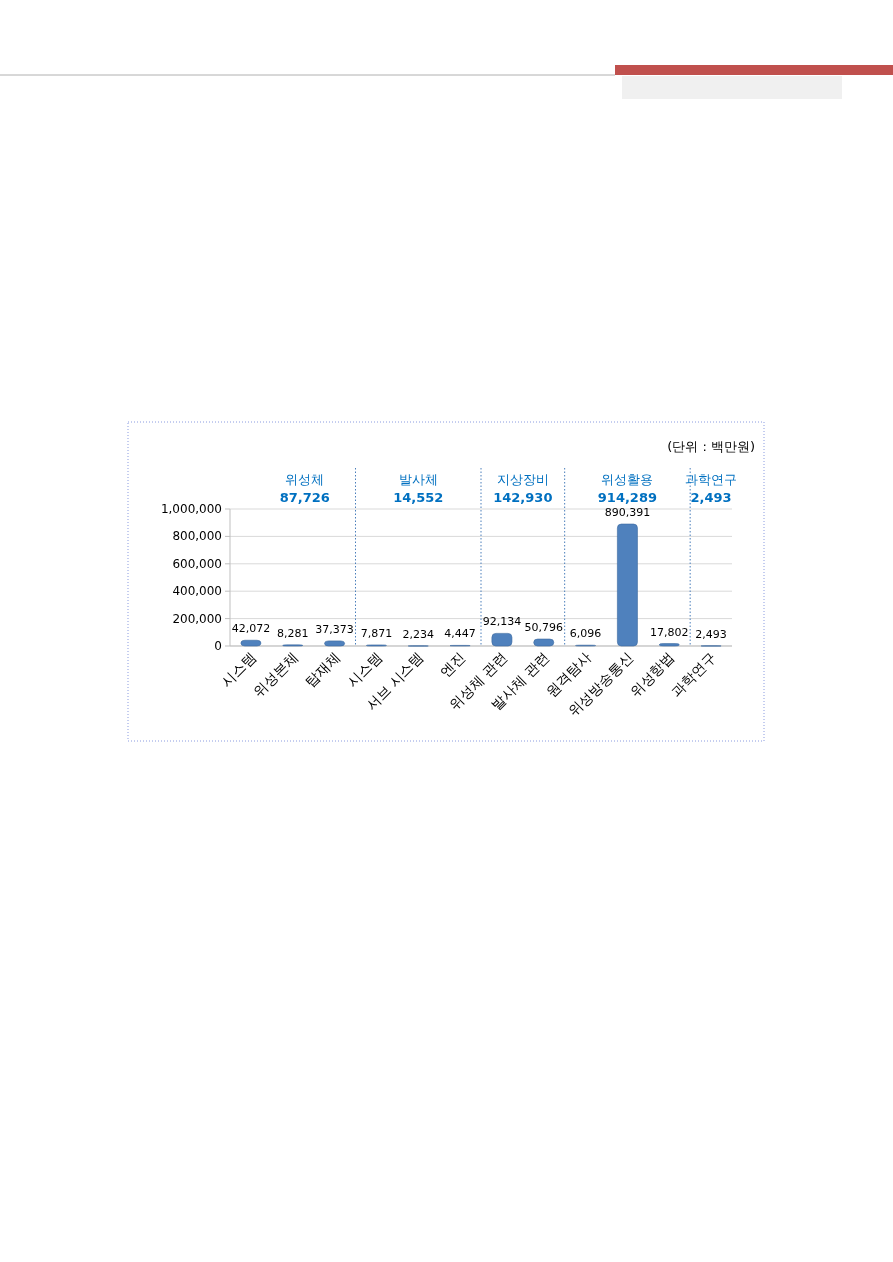 This screenshot has width=893, height=1262. Describe the element at coordinates (502, 622) in the screenshot. I see `data-label: 92,134` at that location.